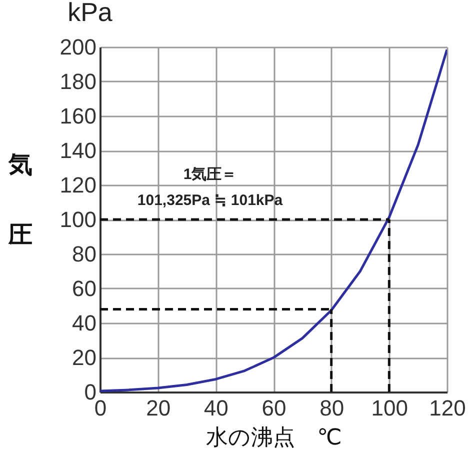 The image size is (476, 457). What do you see at coordinates (274, 437) in the screenshot?
I see `x-axis-title: 水の沸点 ℃` at bounding box center [274, 437].